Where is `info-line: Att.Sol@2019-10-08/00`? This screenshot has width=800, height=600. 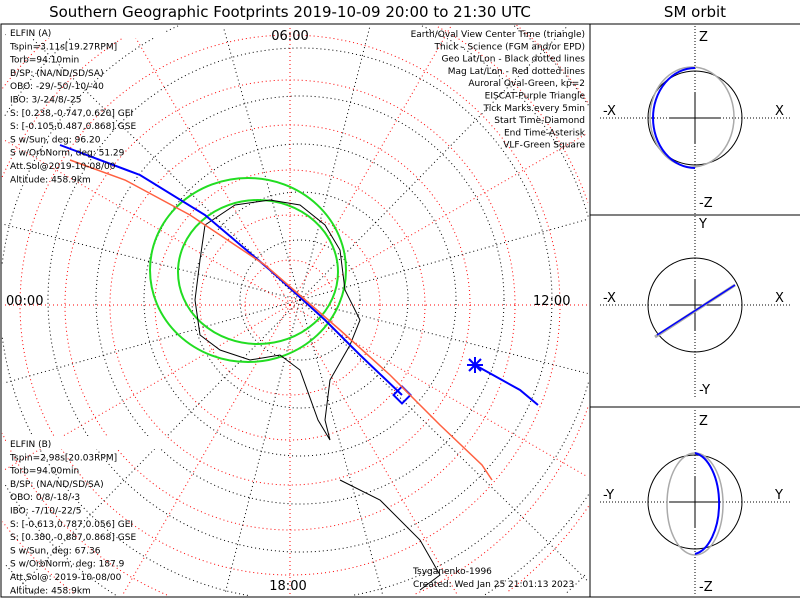 info-line: Att.Sol@2019-10-08/00 is located at coordinates (63, 167).